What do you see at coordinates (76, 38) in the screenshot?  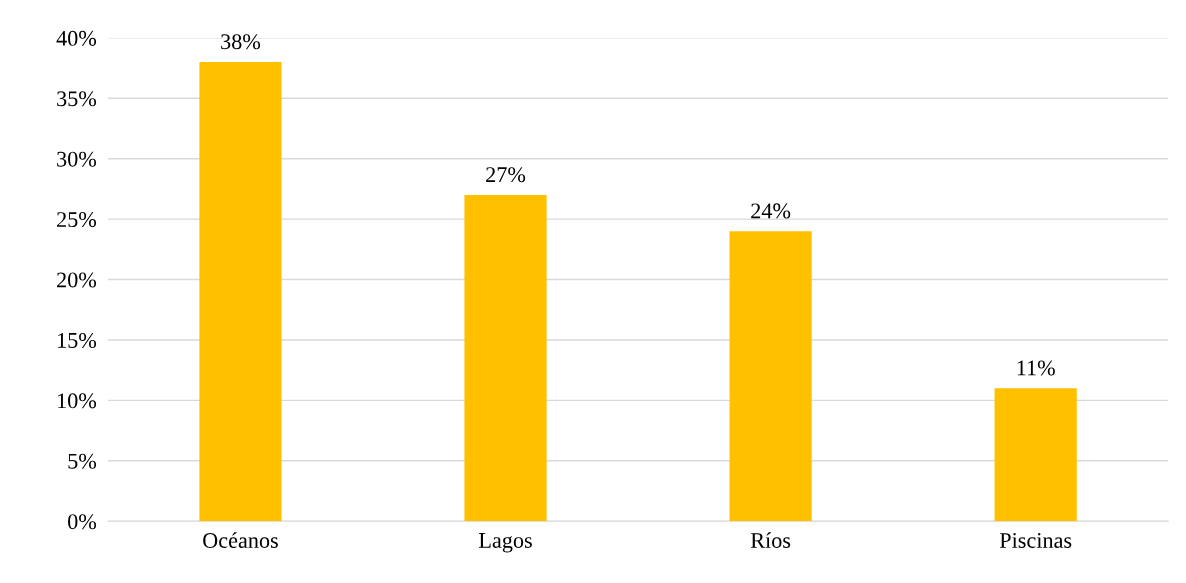 I see `y-tick-label: 40%` at bounding box center [76, 38].